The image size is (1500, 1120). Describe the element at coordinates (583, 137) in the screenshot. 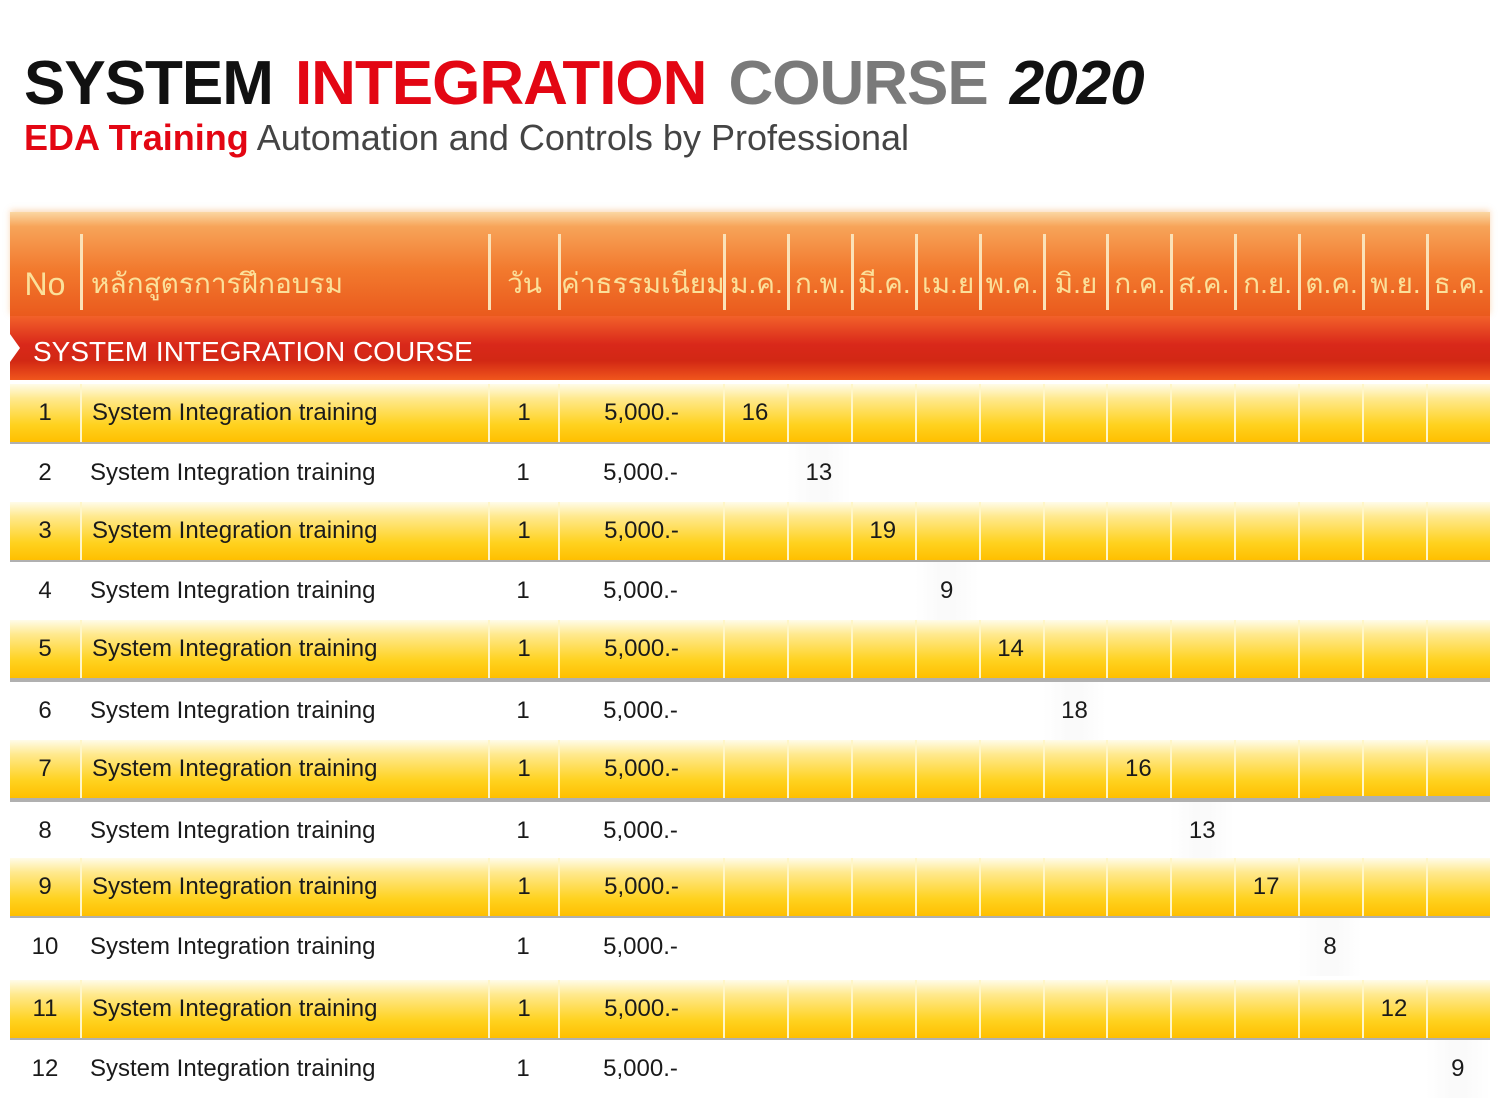

I see `subtitle-tagline: Automation and Controls by Professional` at that location.